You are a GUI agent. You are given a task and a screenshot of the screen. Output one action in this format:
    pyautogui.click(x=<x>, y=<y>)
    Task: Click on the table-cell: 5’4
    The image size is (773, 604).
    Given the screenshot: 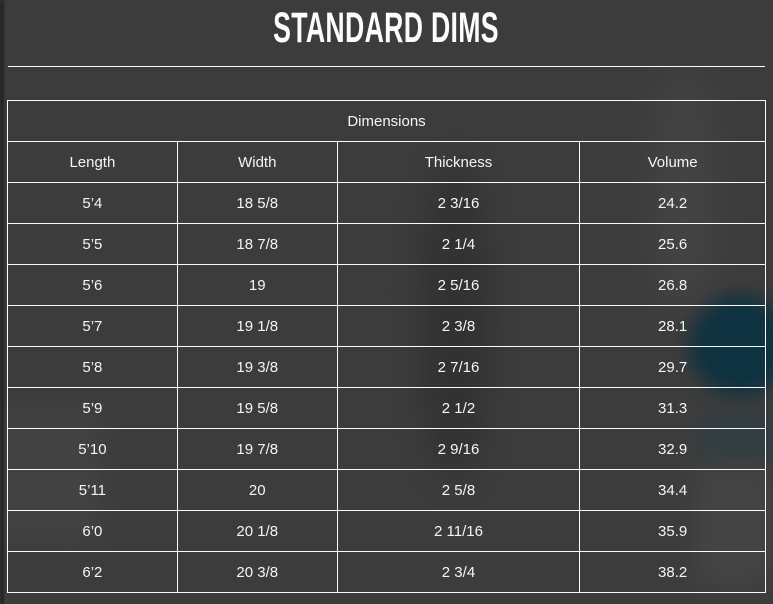 What is the action you would take?
    pyautogui.click(x=92, y=203)
    